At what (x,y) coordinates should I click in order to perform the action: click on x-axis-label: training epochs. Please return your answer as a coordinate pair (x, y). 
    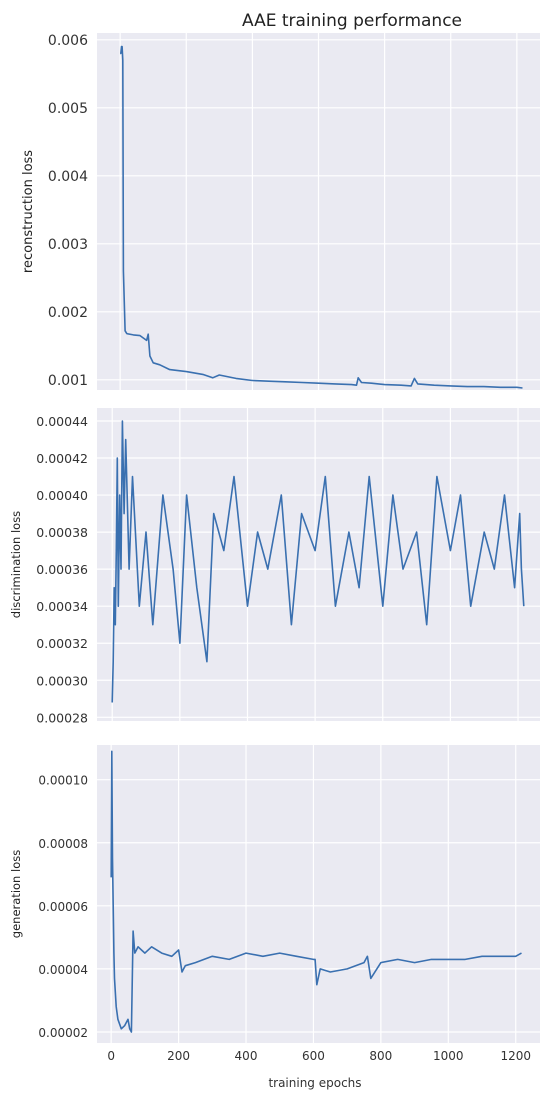
    Looking at the image, I should click on (314, 1083).